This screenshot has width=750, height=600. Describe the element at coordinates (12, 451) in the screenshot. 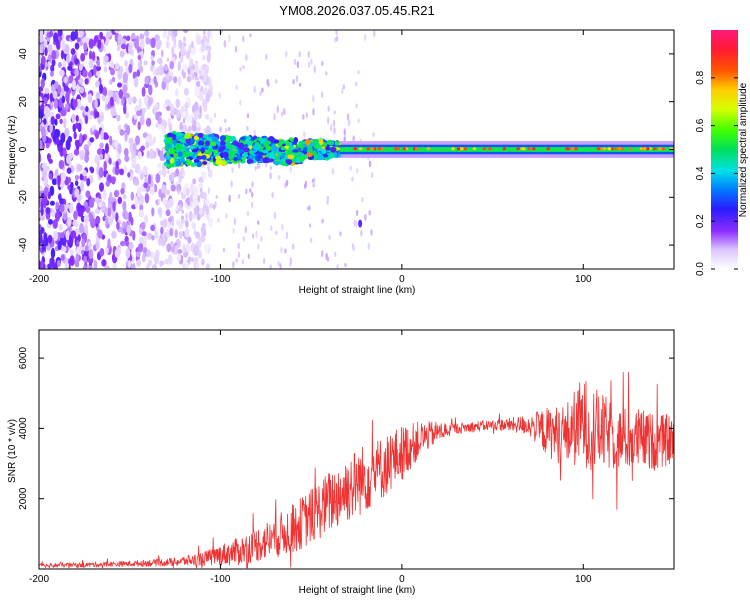

I see `snr-ylabel: SNR (10 * v/v)` at that location.